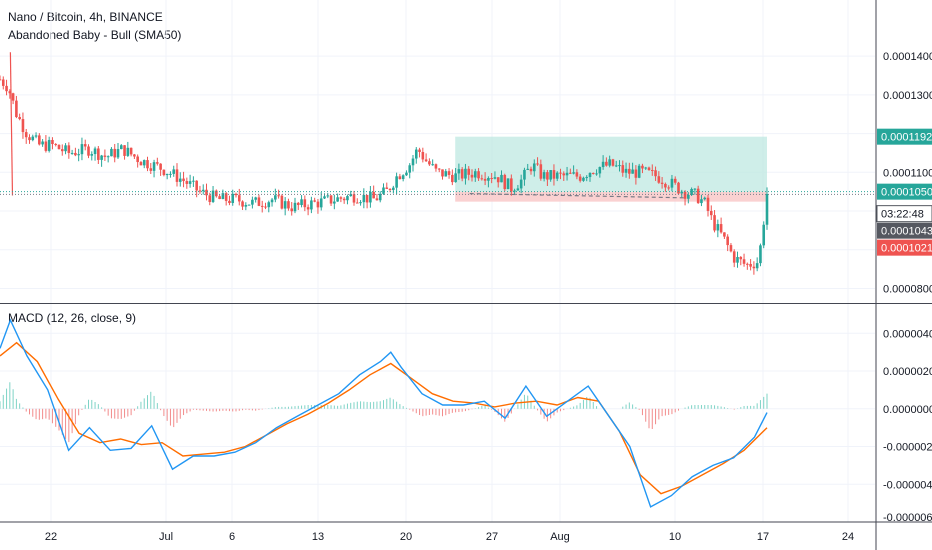 The image size is (932, 550). I want to click on price-axis-label: 0.0000800, so click(907, 289).